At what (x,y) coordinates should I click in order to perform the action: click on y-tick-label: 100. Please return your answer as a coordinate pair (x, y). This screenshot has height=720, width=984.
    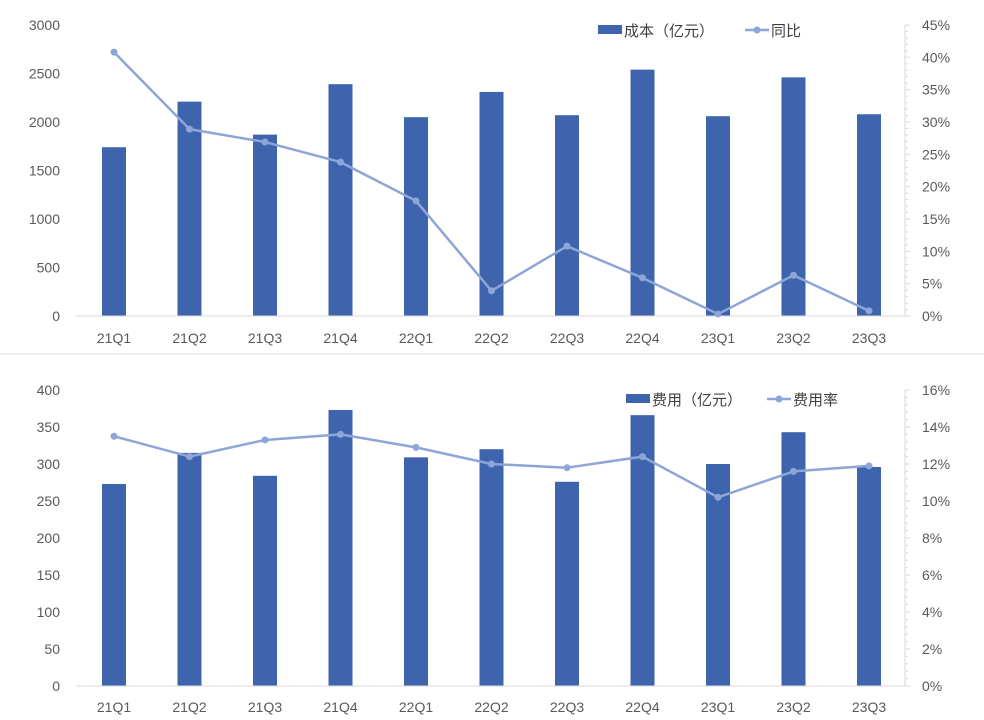
    Looking at the image, I should click on (49, 612).